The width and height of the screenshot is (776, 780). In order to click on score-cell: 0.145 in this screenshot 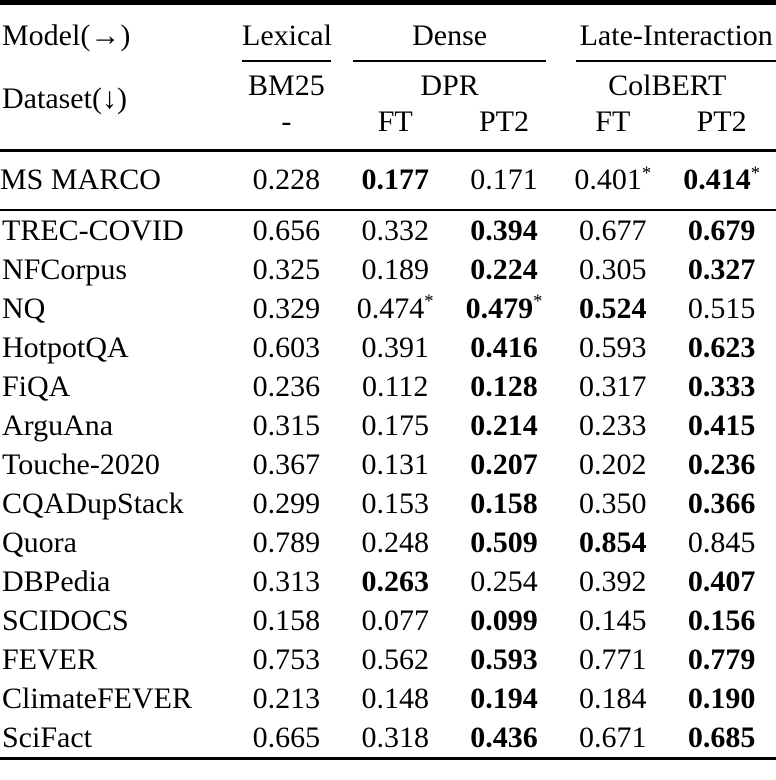, I will do `click(613, 620)`.